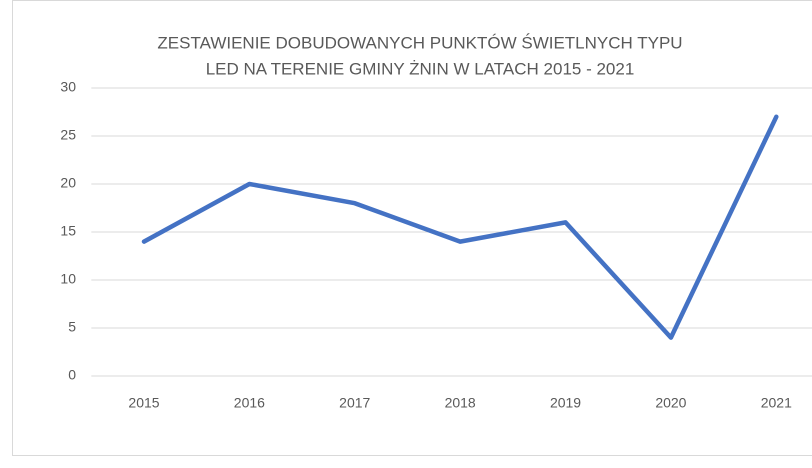 Image resolution: width=812 pixels, height=468 pixels. Describe the element at coordinates (249, 403) in the screenshot. I see `x-tick-label: 2016` at that location.